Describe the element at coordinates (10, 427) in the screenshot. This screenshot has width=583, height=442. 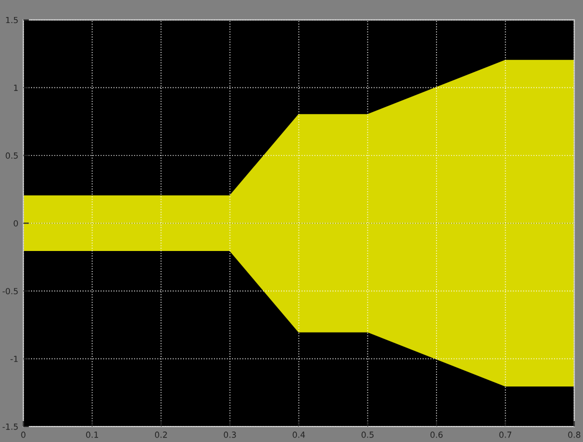
I see `y-tick-label: -1.5` at that location.